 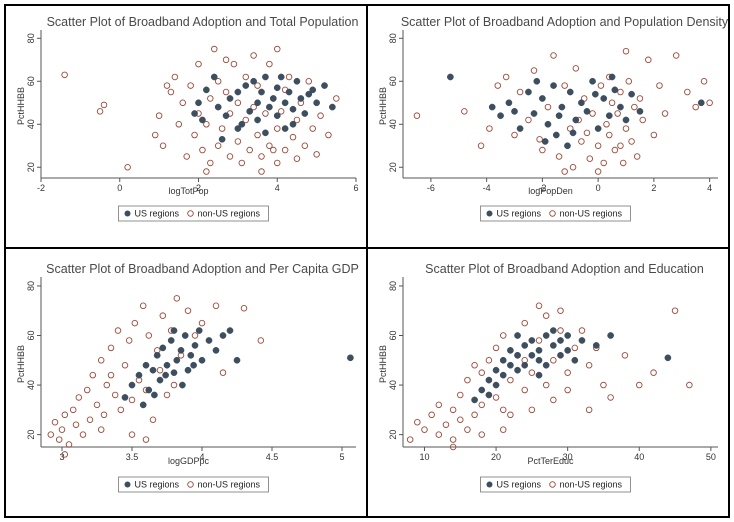 I want to click on x-axis-label: PctTerEduc, so click(x=550, y=461).